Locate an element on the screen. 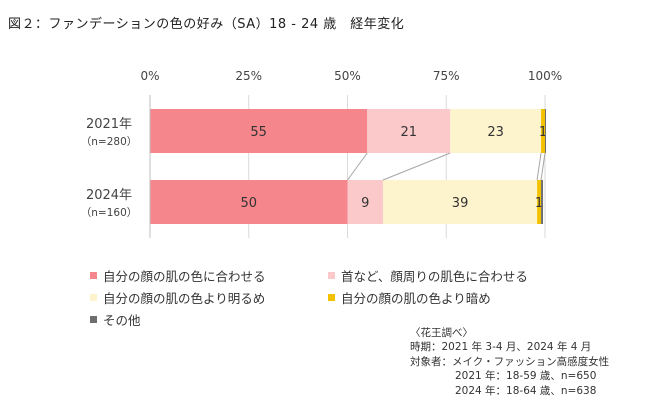 This screenshot has height=420, width=650. legend-row: 自分の顔の肌の色に合わせる 首など、顔周りの肌色に合わせる is located at coordinates (350, 275).